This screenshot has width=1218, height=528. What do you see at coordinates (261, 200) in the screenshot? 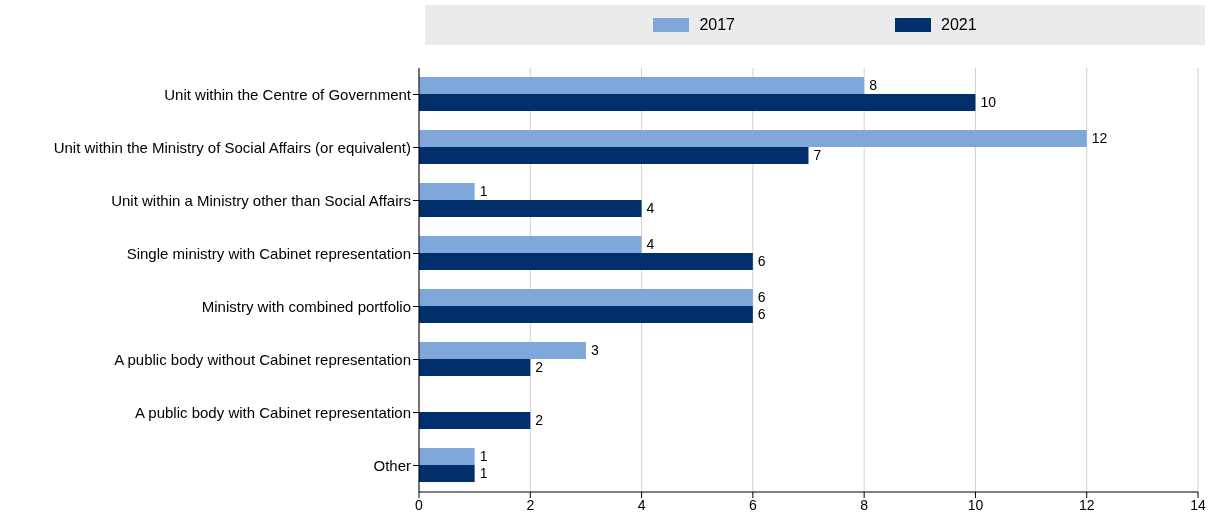
I see `y-tick-label: Unit within a Ministry other than Social Affairs` at bounding box center [261, 200].